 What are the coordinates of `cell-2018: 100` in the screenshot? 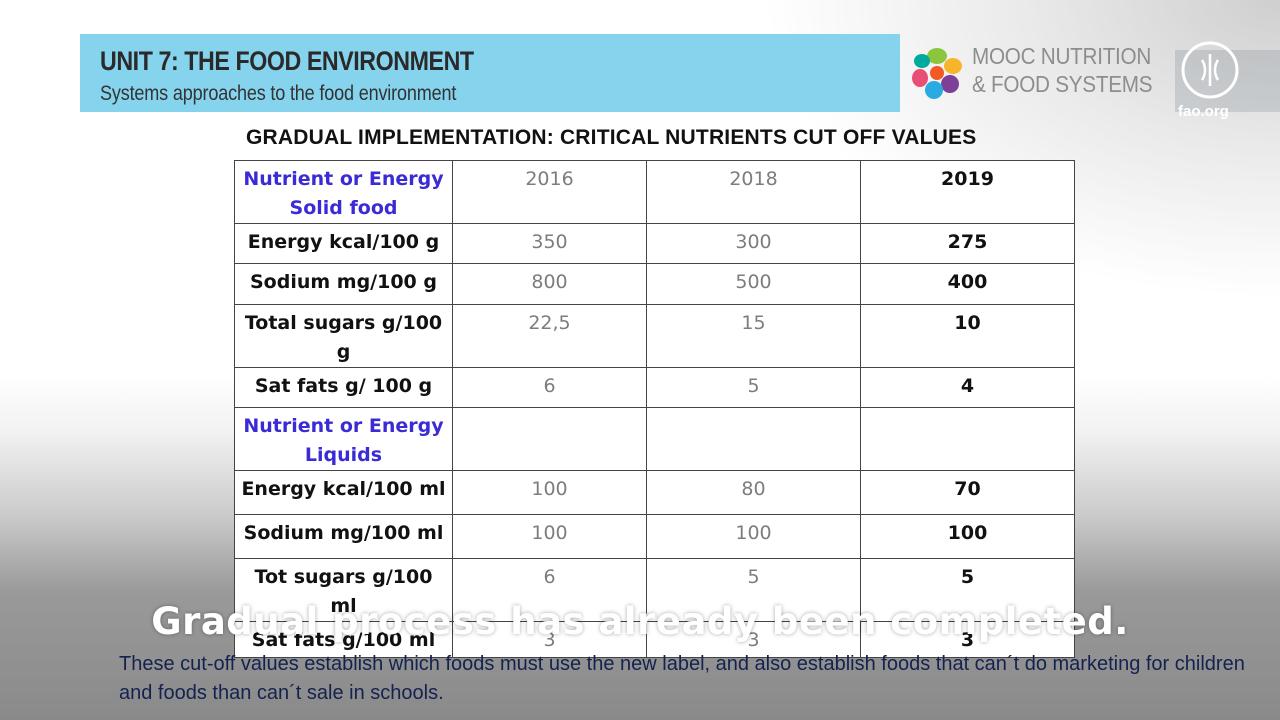 It's located at (753, 536).